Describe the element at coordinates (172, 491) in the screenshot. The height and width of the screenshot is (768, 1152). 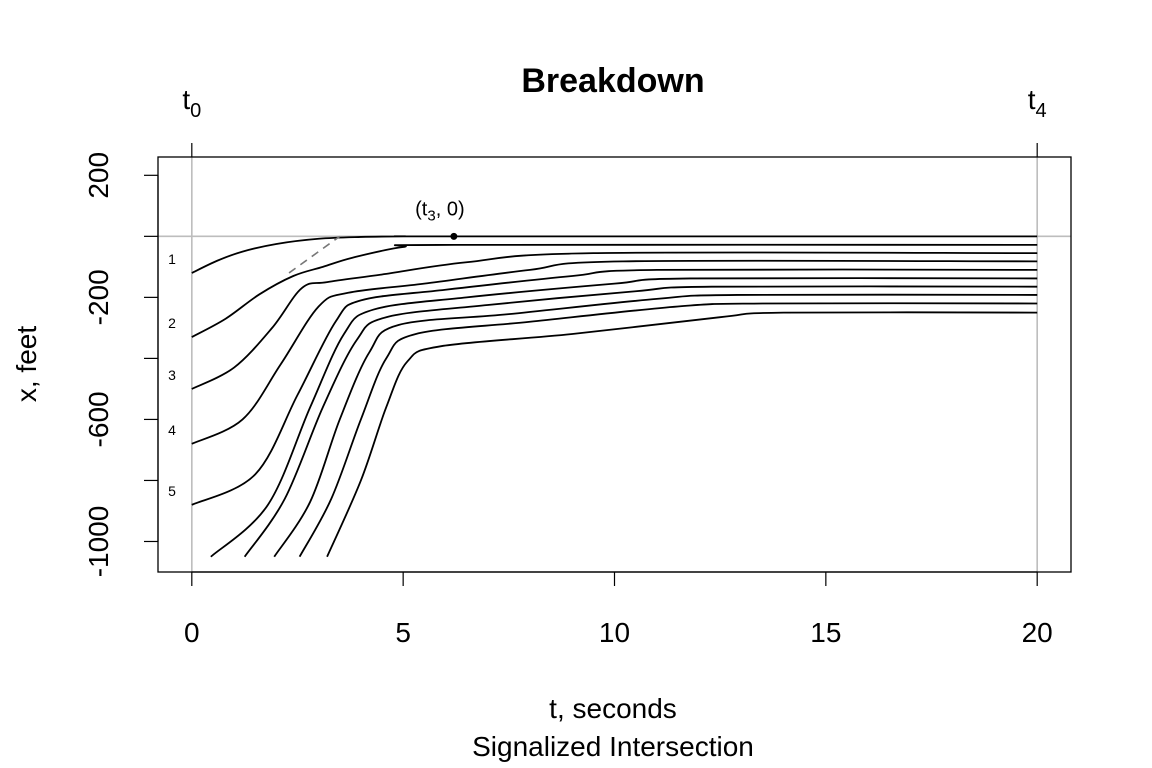
I see `vehicle-label: 5` at that location.